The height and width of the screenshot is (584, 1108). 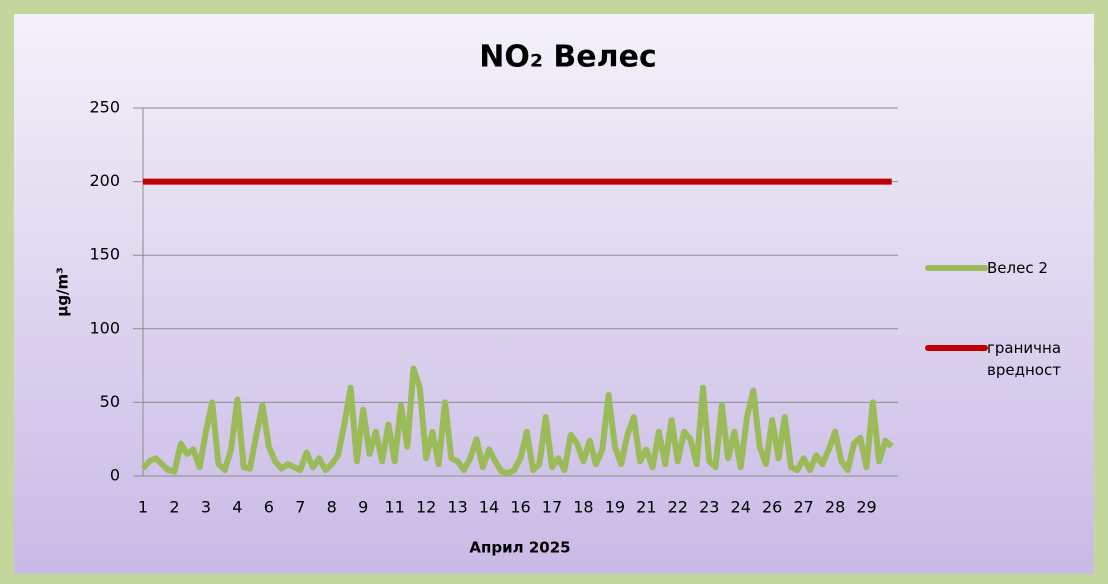 I want to click on x-tick-label: 17, so click(x=552, y=507).